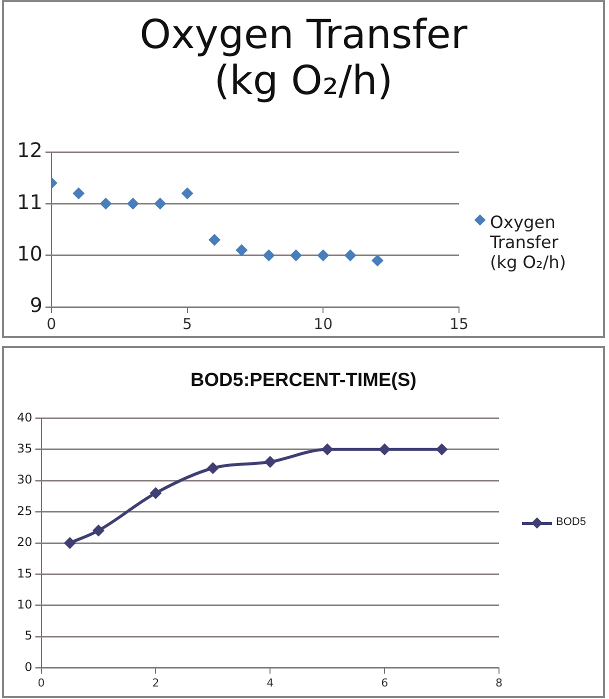 The image size is (609, 699). What do you see at coordinates (459, 323) in the screenshot?
I see `x-tick-label: 15` at bounding box center [459, 323].